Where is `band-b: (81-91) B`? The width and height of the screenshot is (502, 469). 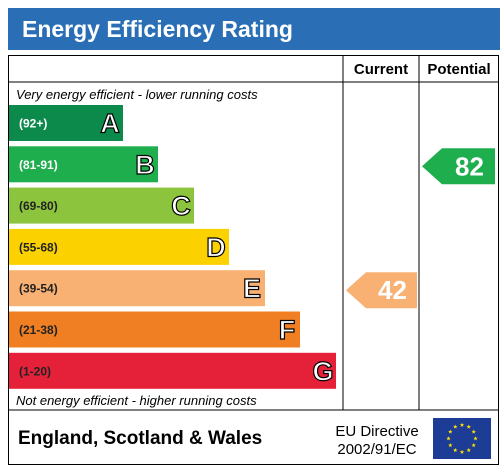 band-b: (81-91) B is located at coordinates (83, 164).